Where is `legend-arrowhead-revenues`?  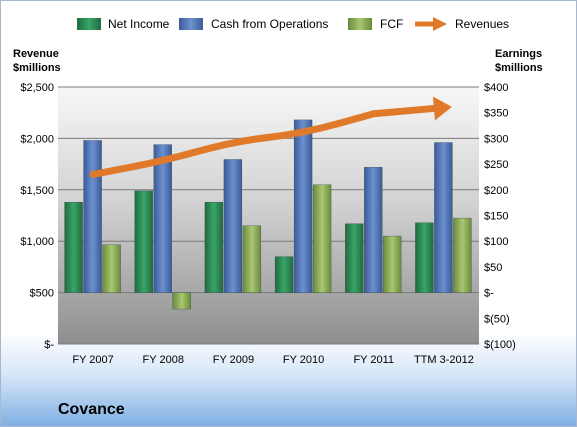 legend-arrowhead-revenues is located at coordinates (440, 24).